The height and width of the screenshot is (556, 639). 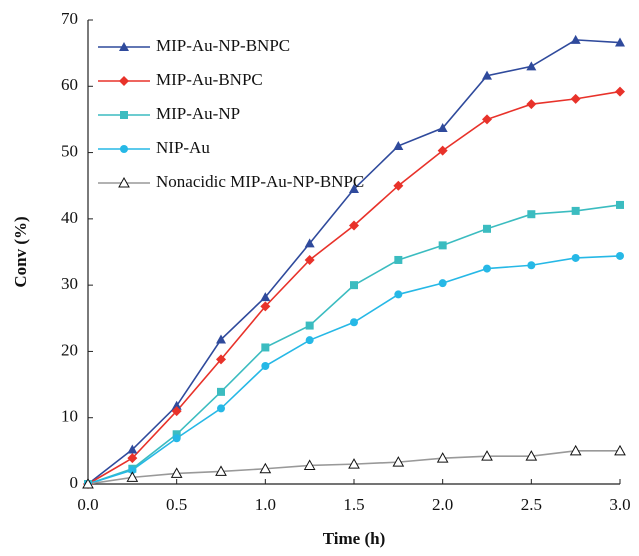 I want to click on legend-label: MIP-Au-NP-BNPC, so click(x=223, y=45).